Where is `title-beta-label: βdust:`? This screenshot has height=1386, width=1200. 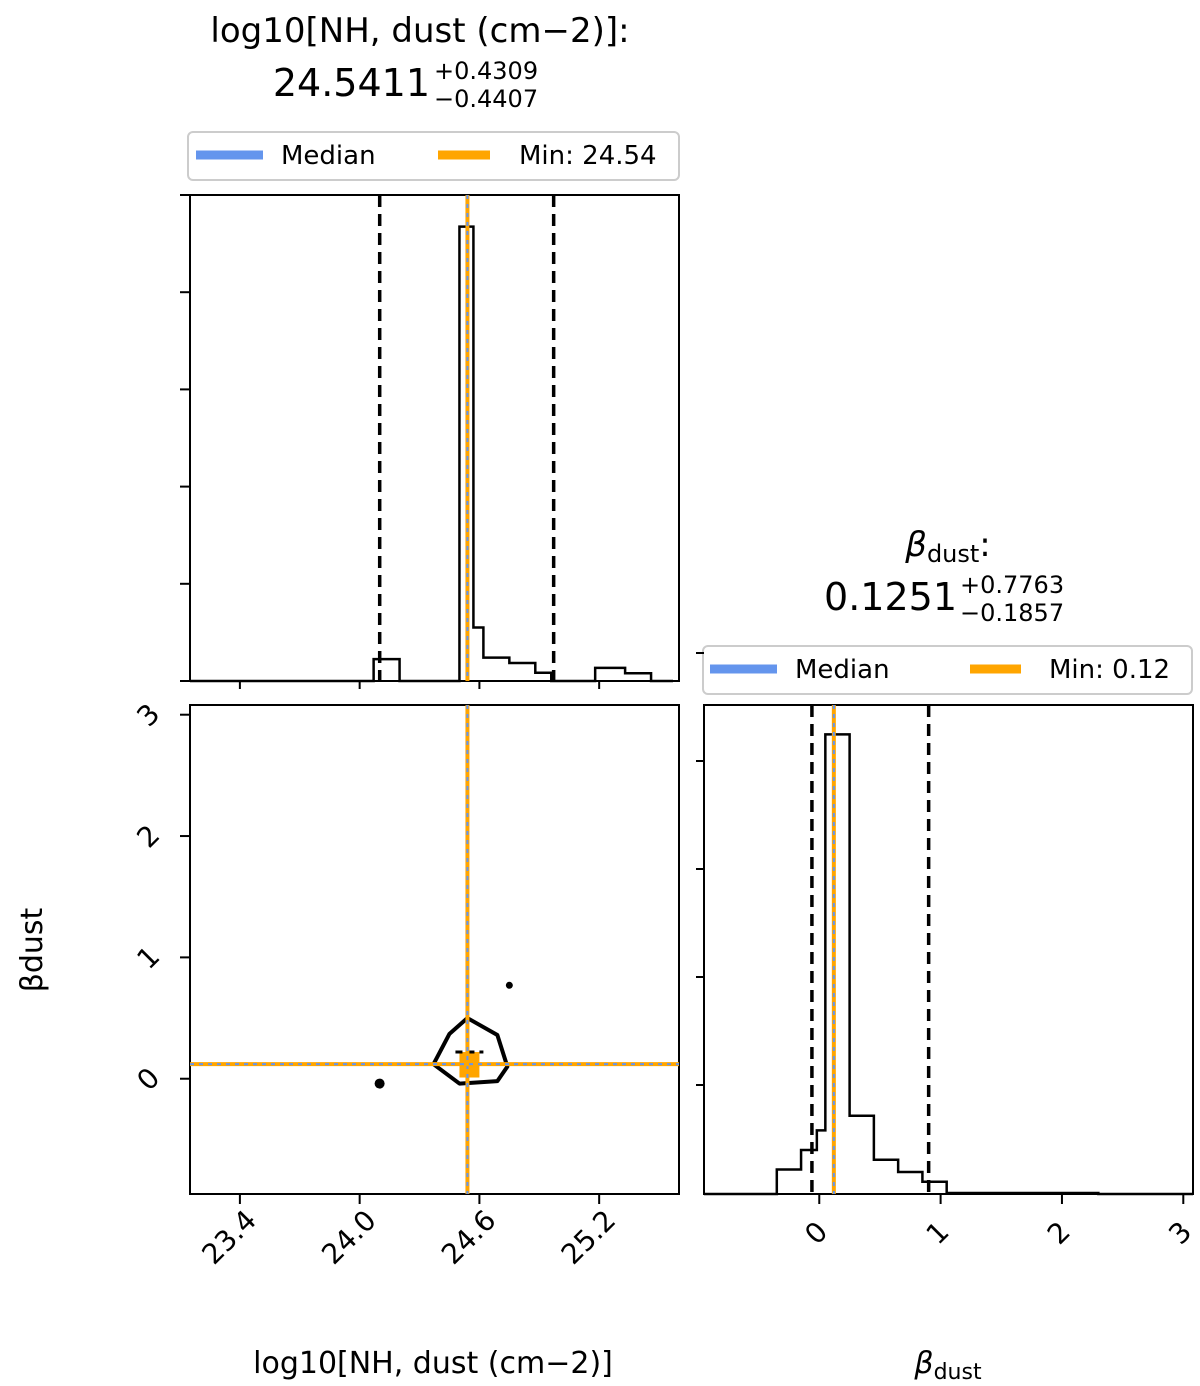 title-beta-label: βdust: is located at coordinates (947, 546).